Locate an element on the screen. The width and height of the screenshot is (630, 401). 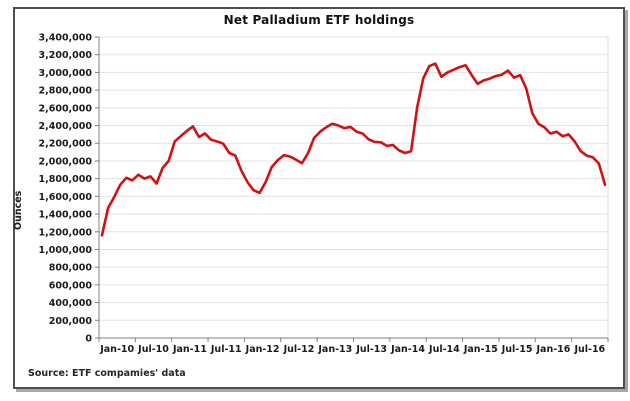
x-tick-label: Jul-10 is located at coordinates (153, 349).